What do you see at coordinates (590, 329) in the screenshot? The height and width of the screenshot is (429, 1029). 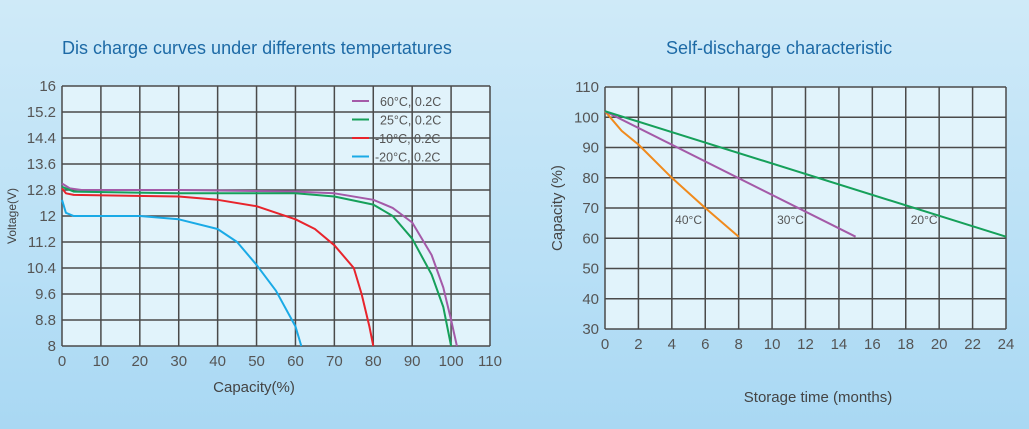 I see `y-tick-label: 30` at bounding box center [590, 329].